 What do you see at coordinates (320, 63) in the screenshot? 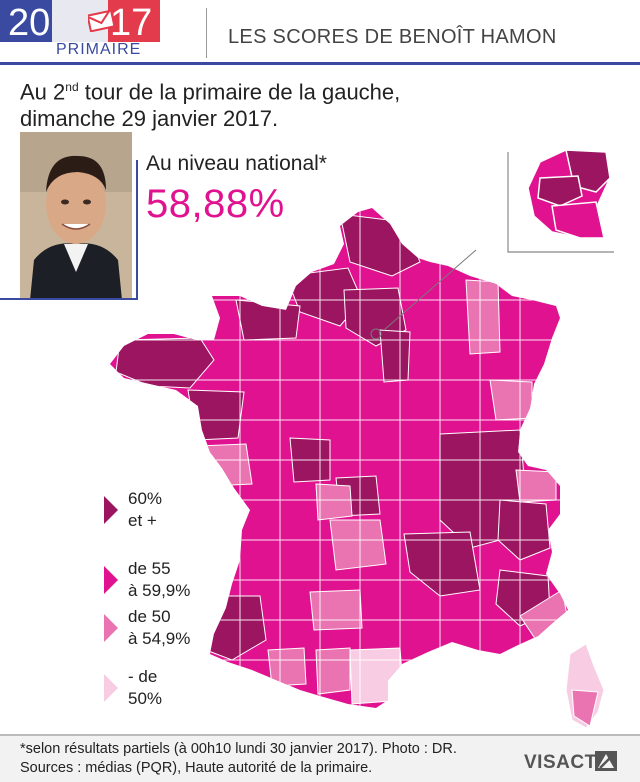
I see `header-rule` at bounding box center [320, 63].